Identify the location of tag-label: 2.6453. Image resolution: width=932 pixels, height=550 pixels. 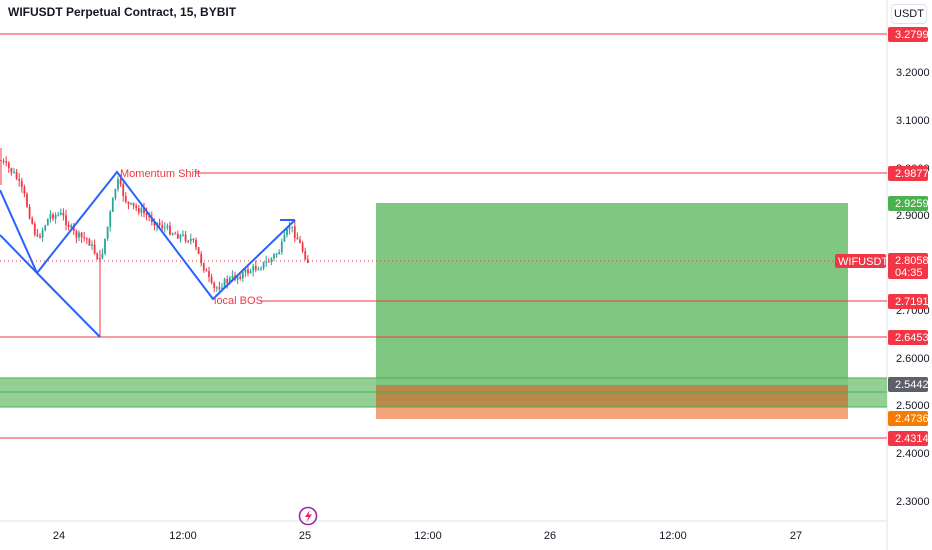
(912, 338).